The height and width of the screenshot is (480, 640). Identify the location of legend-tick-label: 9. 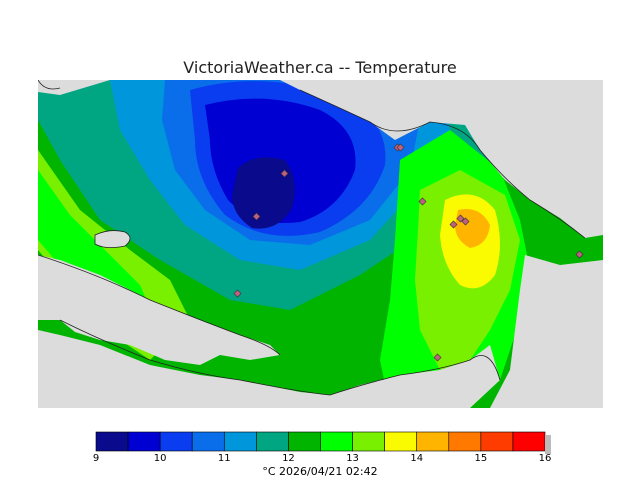
(96, 458).